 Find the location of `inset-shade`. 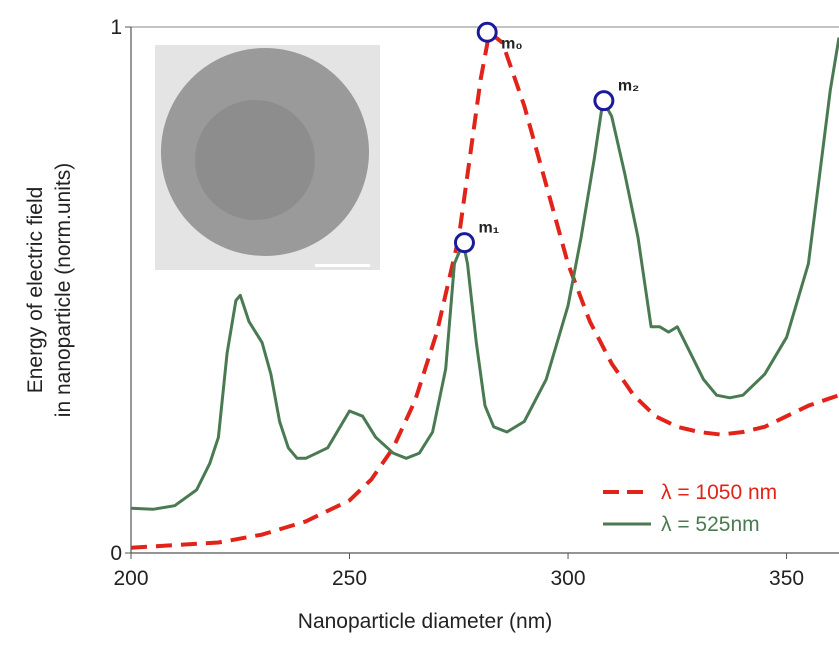

inset-shade is located at coordinates (255, 160).